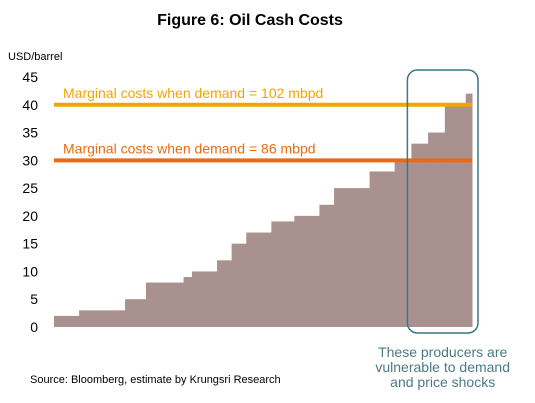  What do you see at coordinates (250, 20) in the screenshot?
I see `chart-title: Figure 6: Oil Cash Costs` at bounding box center [250, 20].